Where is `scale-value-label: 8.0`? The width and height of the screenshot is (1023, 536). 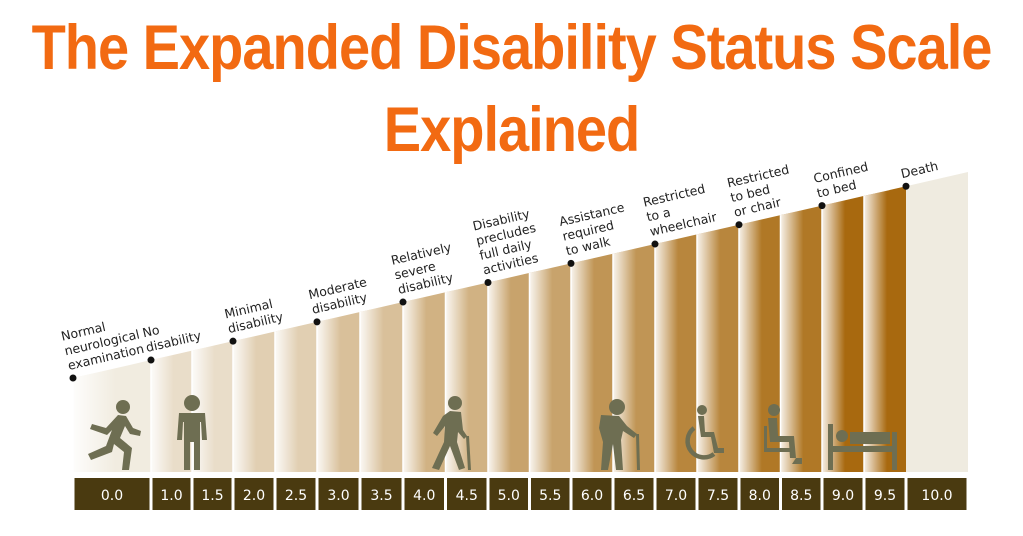
scale-value-label: 8.0 is located at coordinates (760, 496).